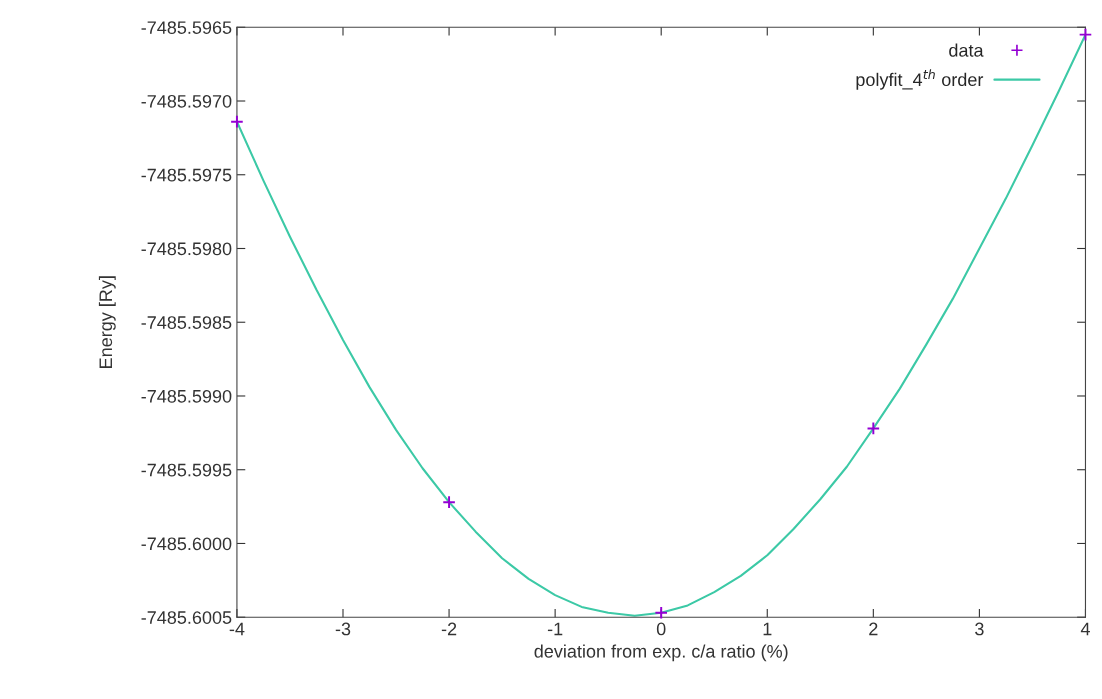 Image resolution: width=1102 pixels, height=699 pixels. Describe the element at coordinates (661, 629) in the screenshot. I see `x-tick-label: 0` at that location.